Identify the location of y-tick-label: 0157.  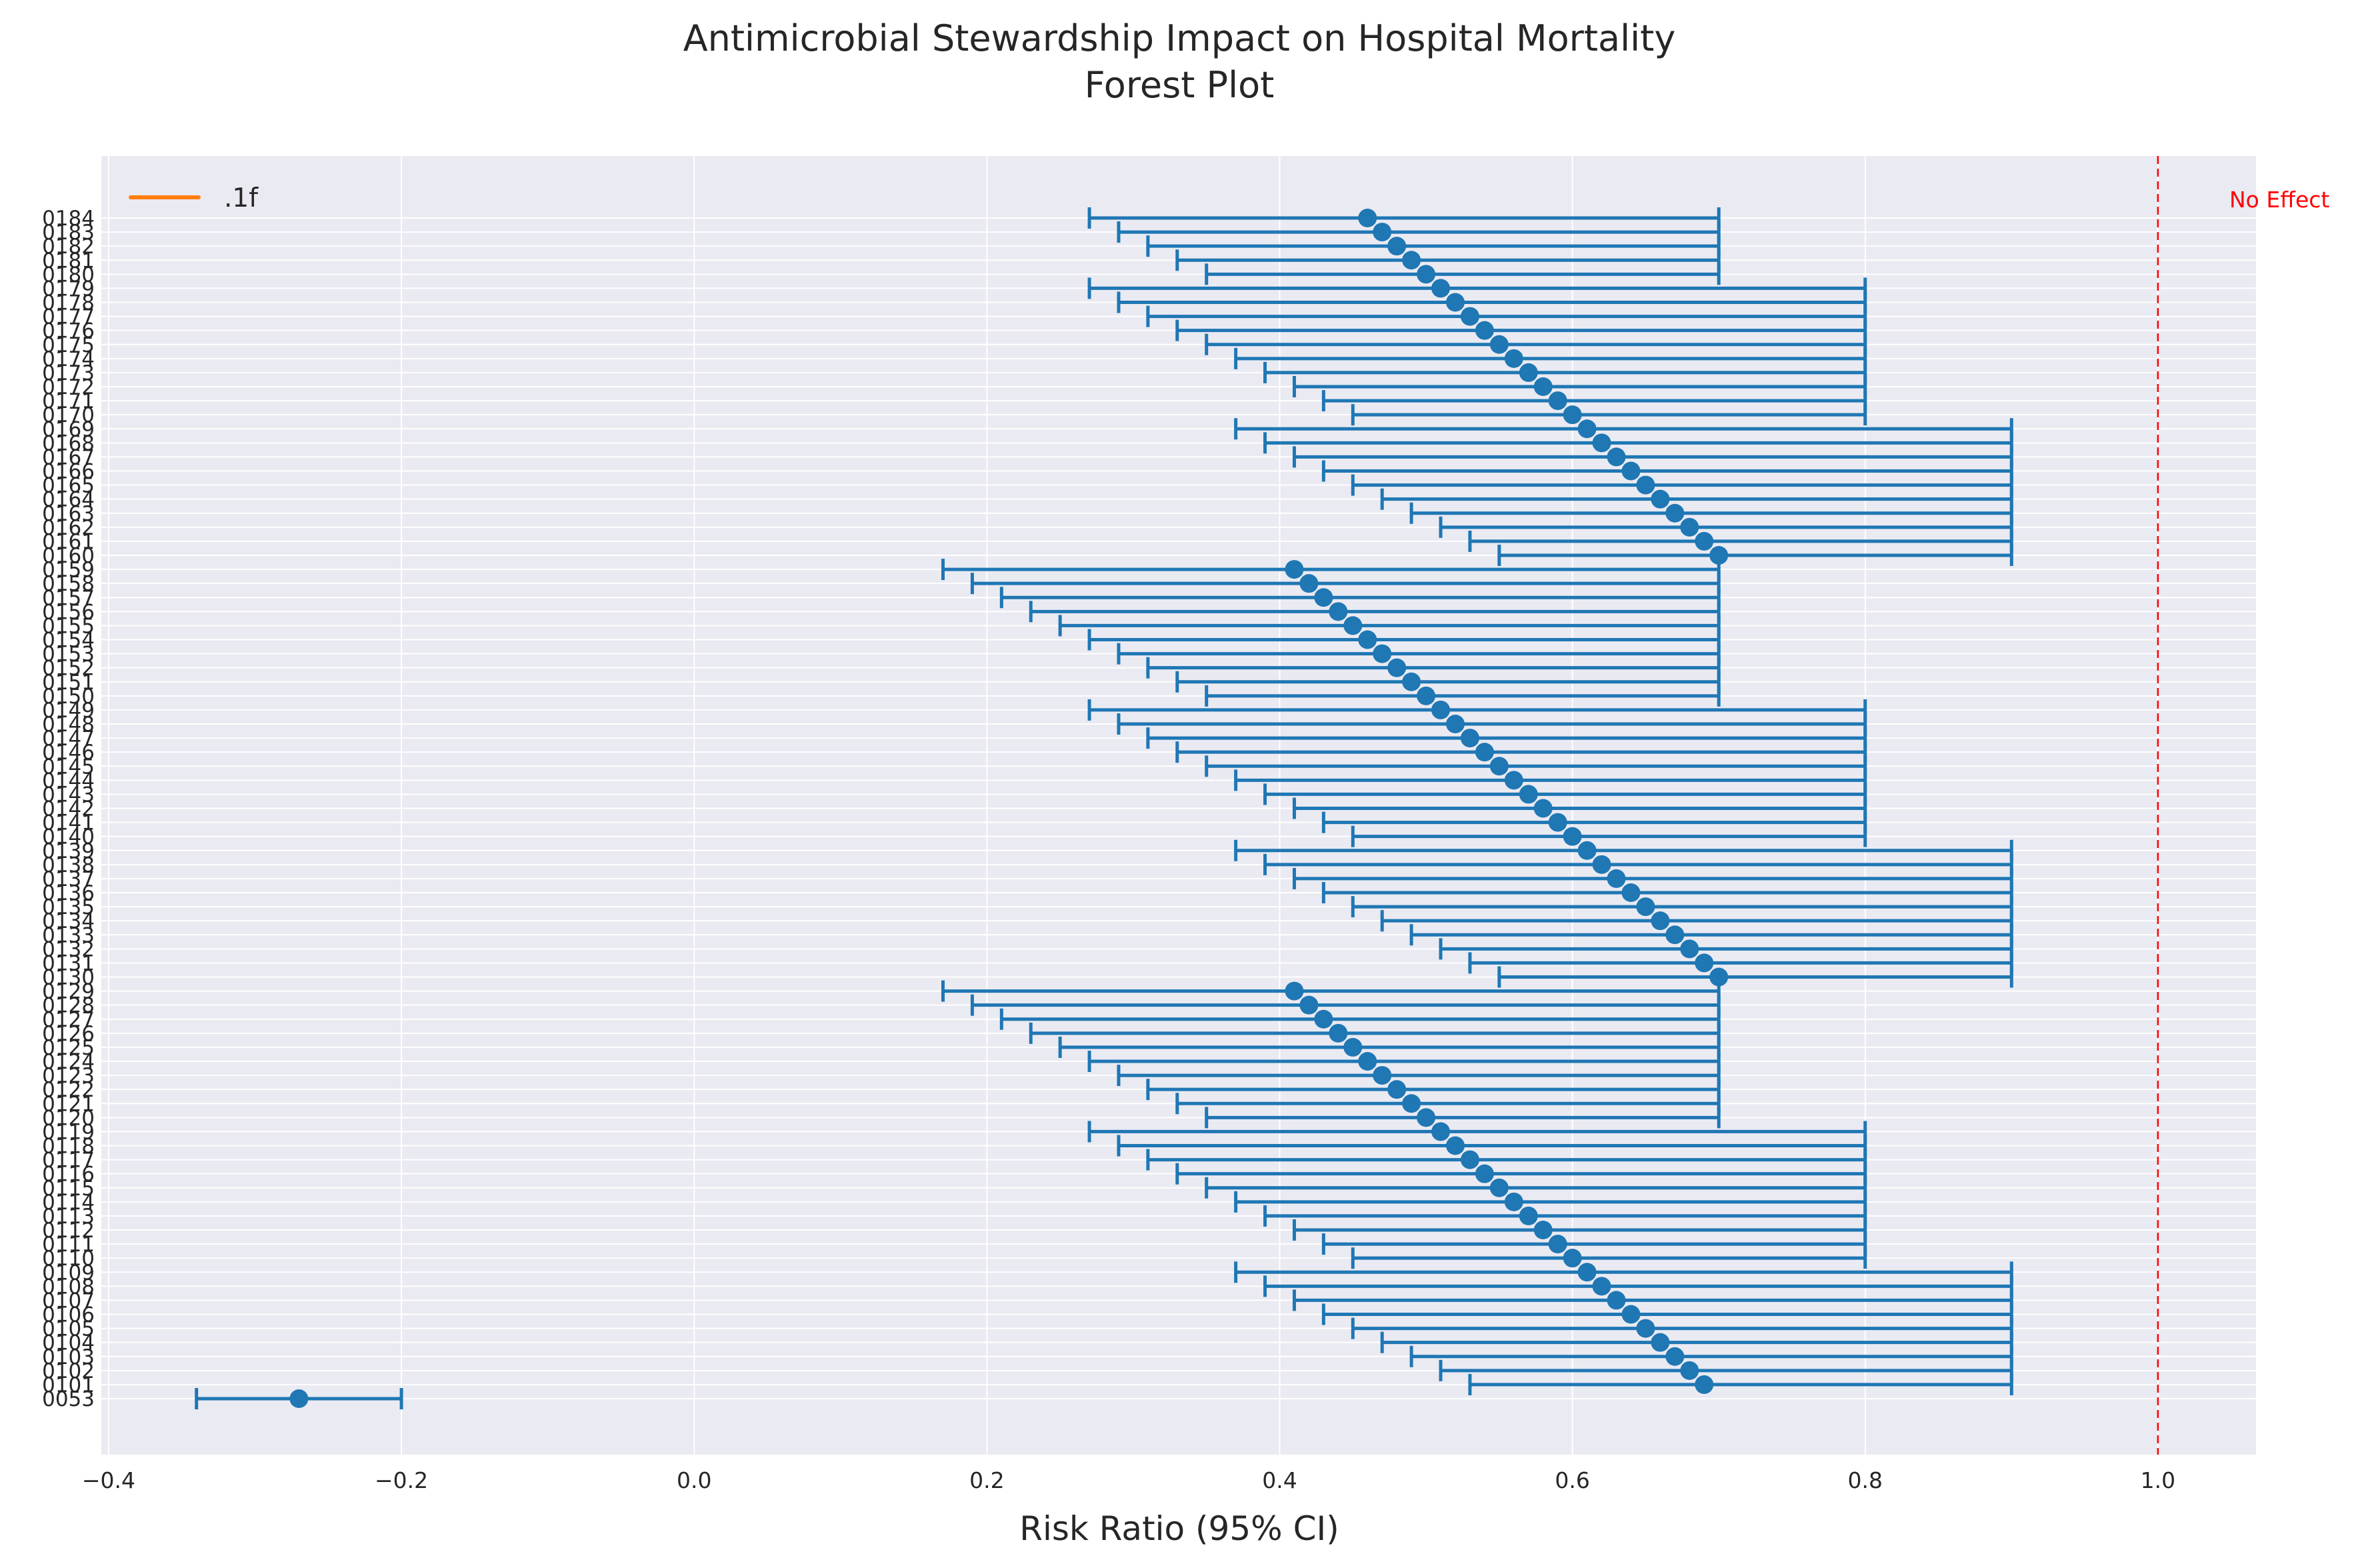
(68, 598).